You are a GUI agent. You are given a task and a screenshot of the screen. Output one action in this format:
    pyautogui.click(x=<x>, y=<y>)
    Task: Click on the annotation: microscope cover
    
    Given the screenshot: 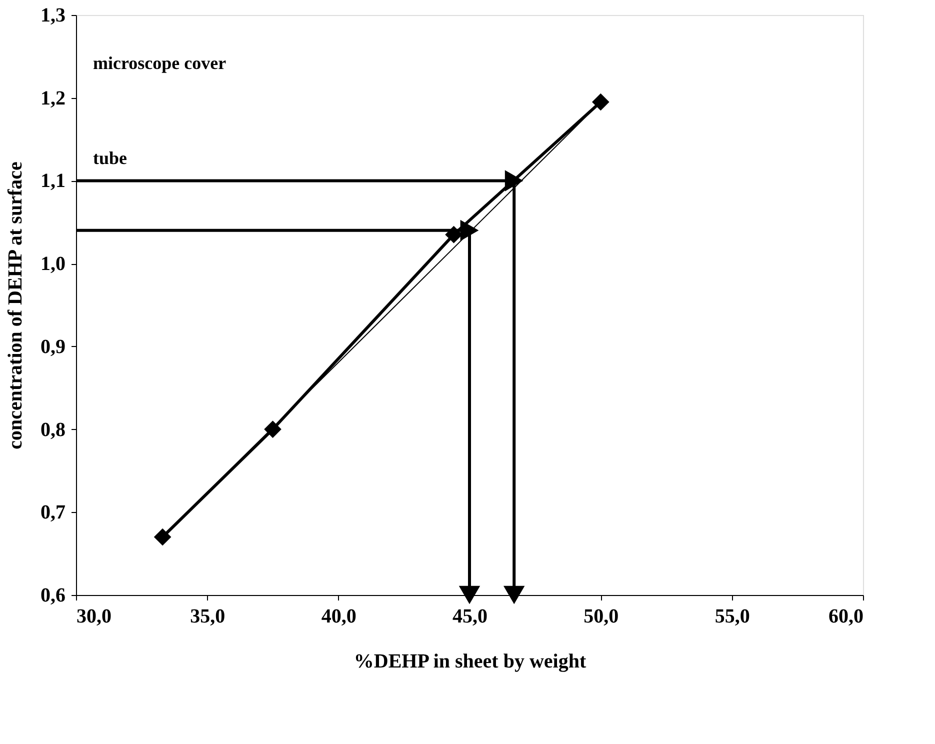 What is the action you would take?
    pyautogui.click(x=159, y=63)
    